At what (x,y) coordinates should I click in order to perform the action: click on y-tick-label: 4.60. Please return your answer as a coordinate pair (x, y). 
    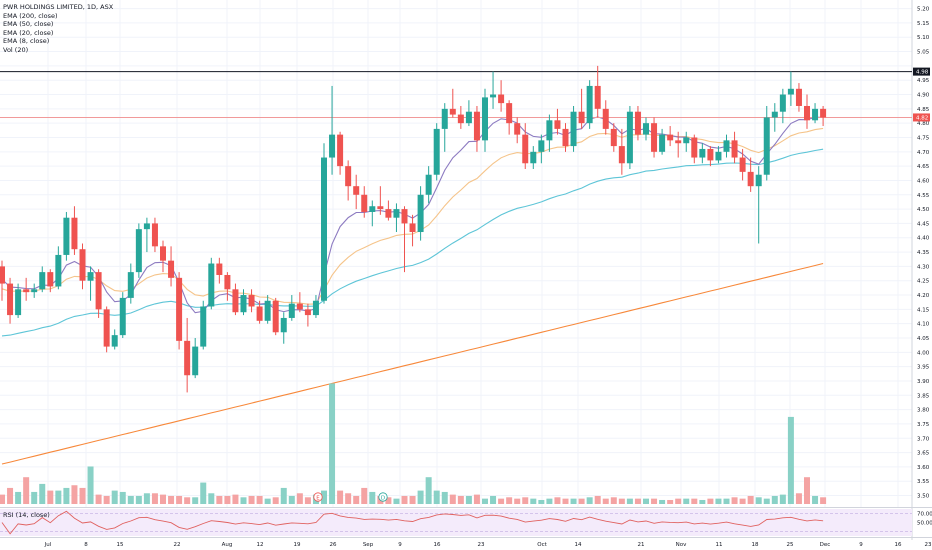
    Looking at the image, I should click on (923, 181).